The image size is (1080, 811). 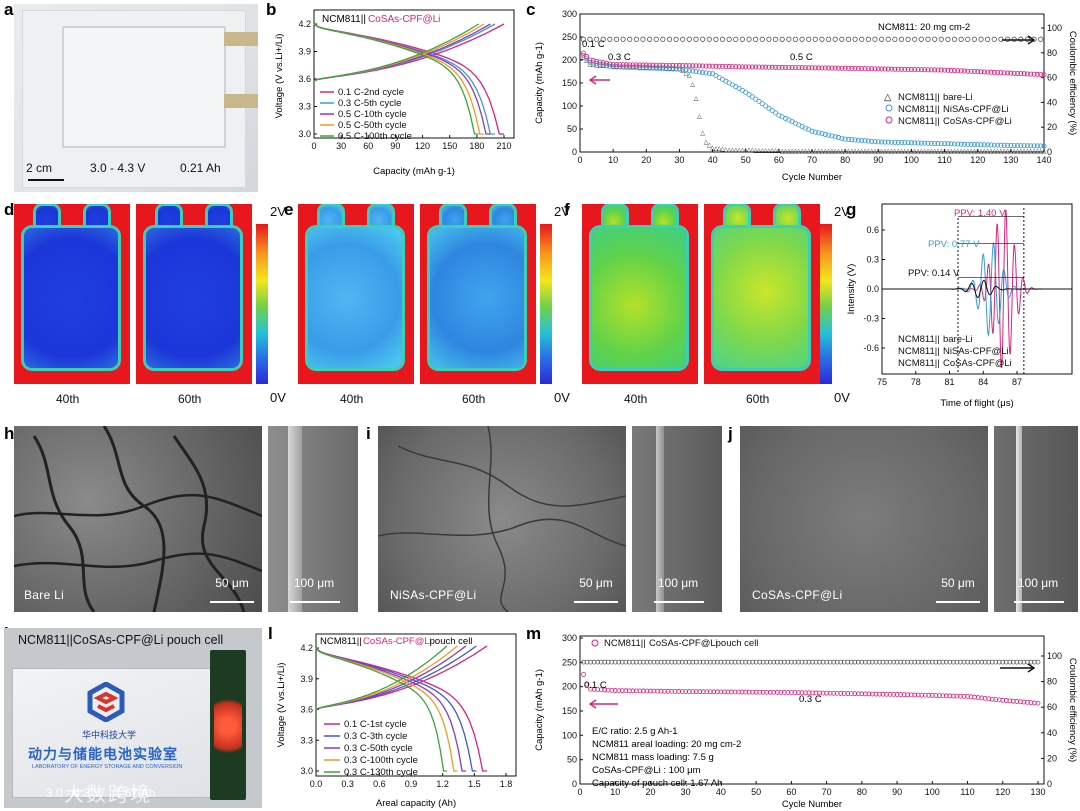 What do you see at coordinates (396, 79) in the screenshot?
I see `discharge-curve` at bounding box center [396, 79].